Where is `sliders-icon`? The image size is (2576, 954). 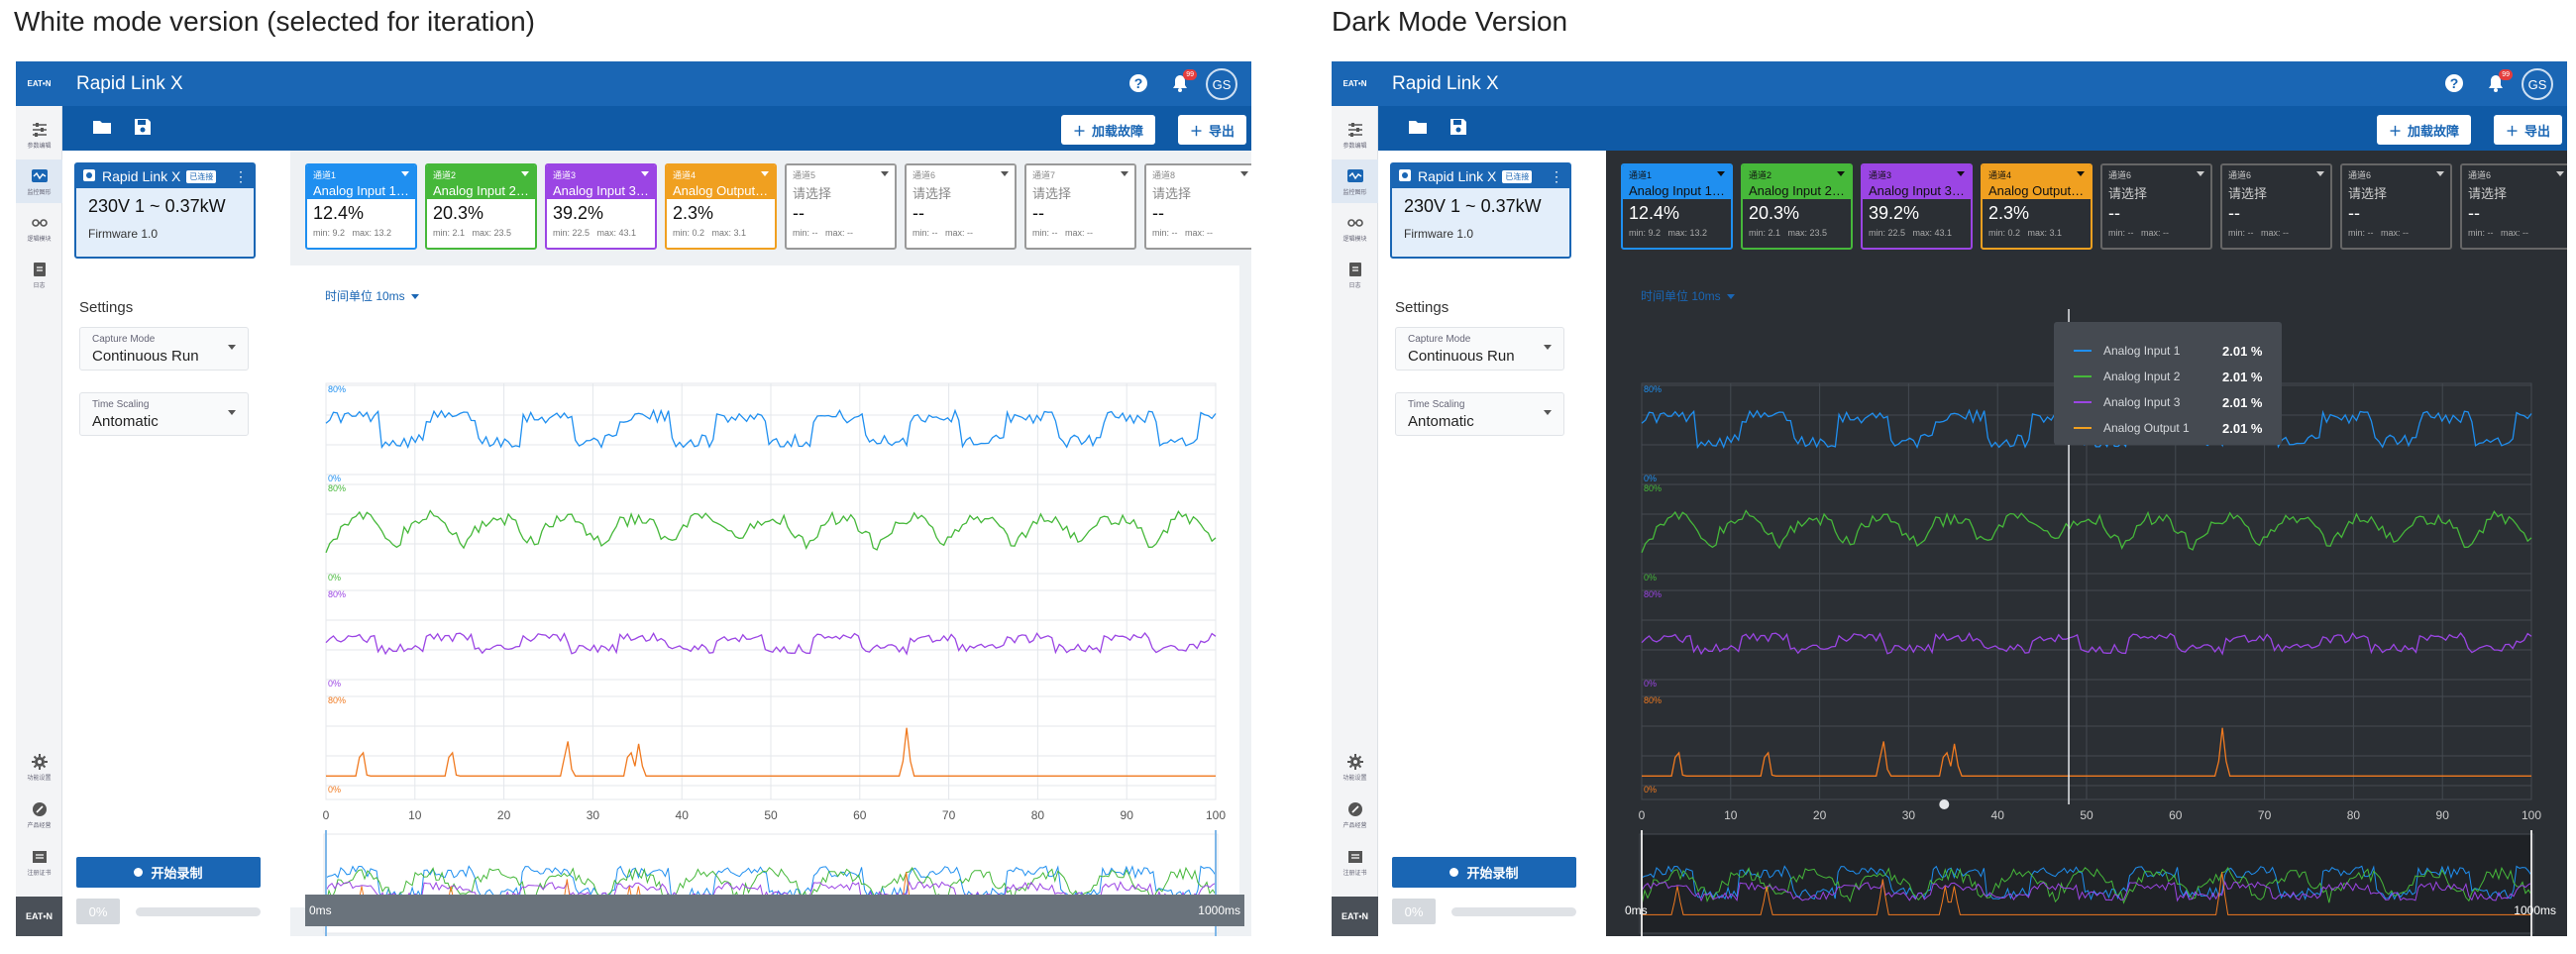
sliders-icon is located at coordinates (1355, 131).